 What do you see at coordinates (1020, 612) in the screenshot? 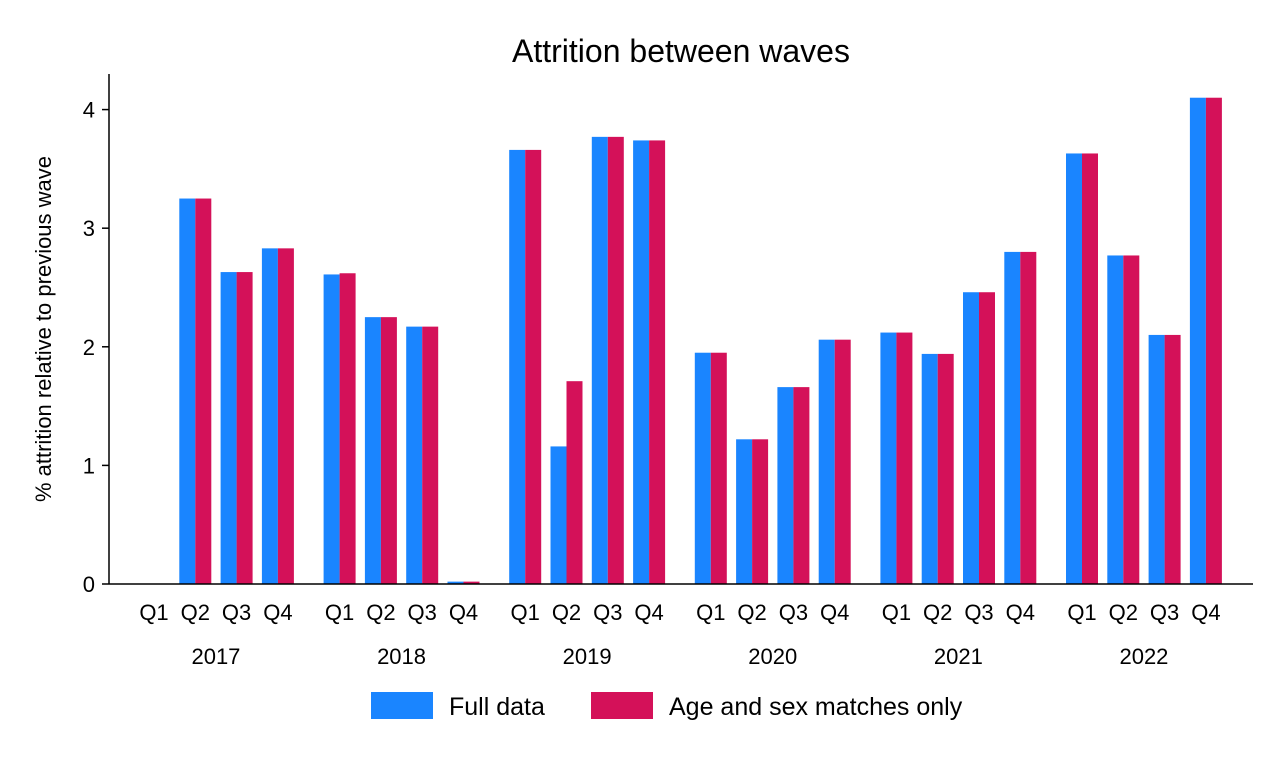
I see `x-tick-label-2021-Q4: Q4` at bounding box center [1020, 612].